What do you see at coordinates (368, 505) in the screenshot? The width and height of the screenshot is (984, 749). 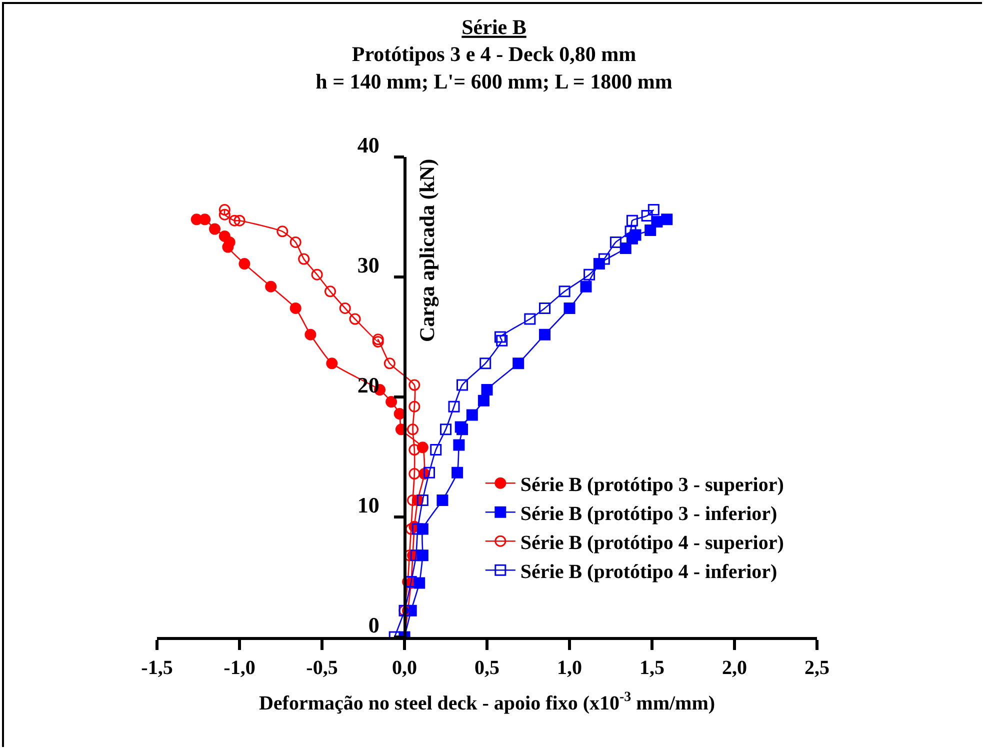 I see `y-tick-label: 10` at bounding box center [368, 505].